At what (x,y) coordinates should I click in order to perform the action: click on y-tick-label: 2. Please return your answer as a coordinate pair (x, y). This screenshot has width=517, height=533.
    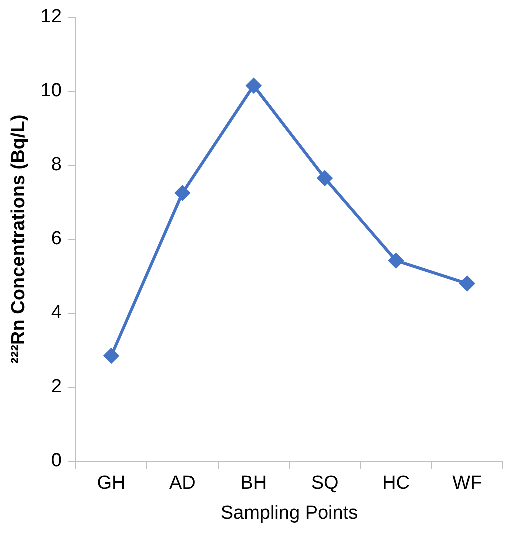
    Looking at the image, I should click on (56, 387).